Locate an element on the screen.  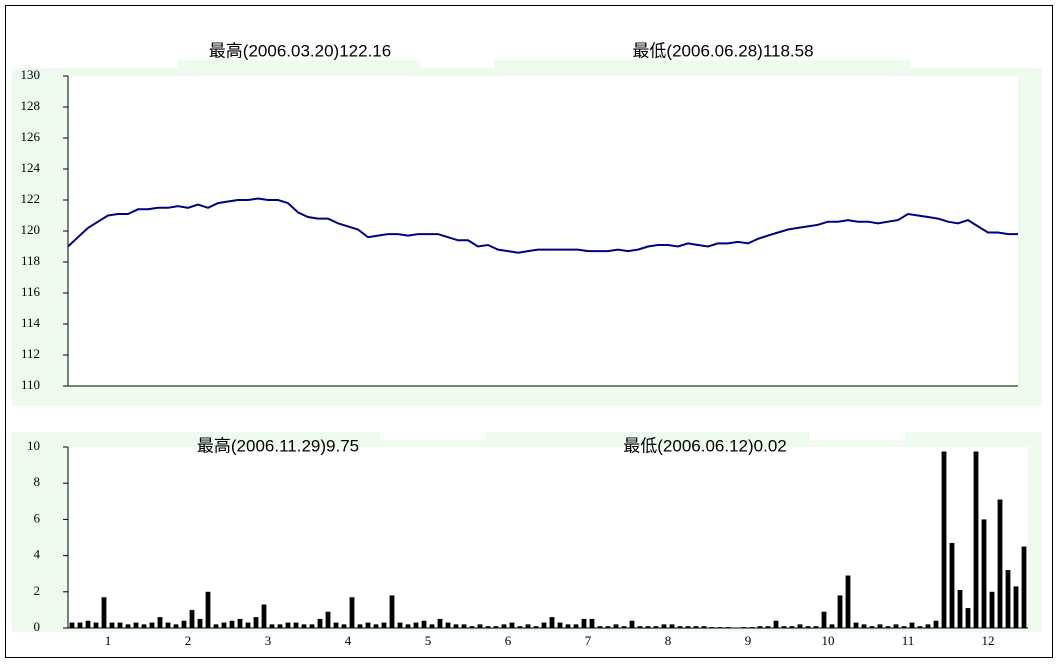
x-tick-label: 3 is located at coordinates (268, 640).